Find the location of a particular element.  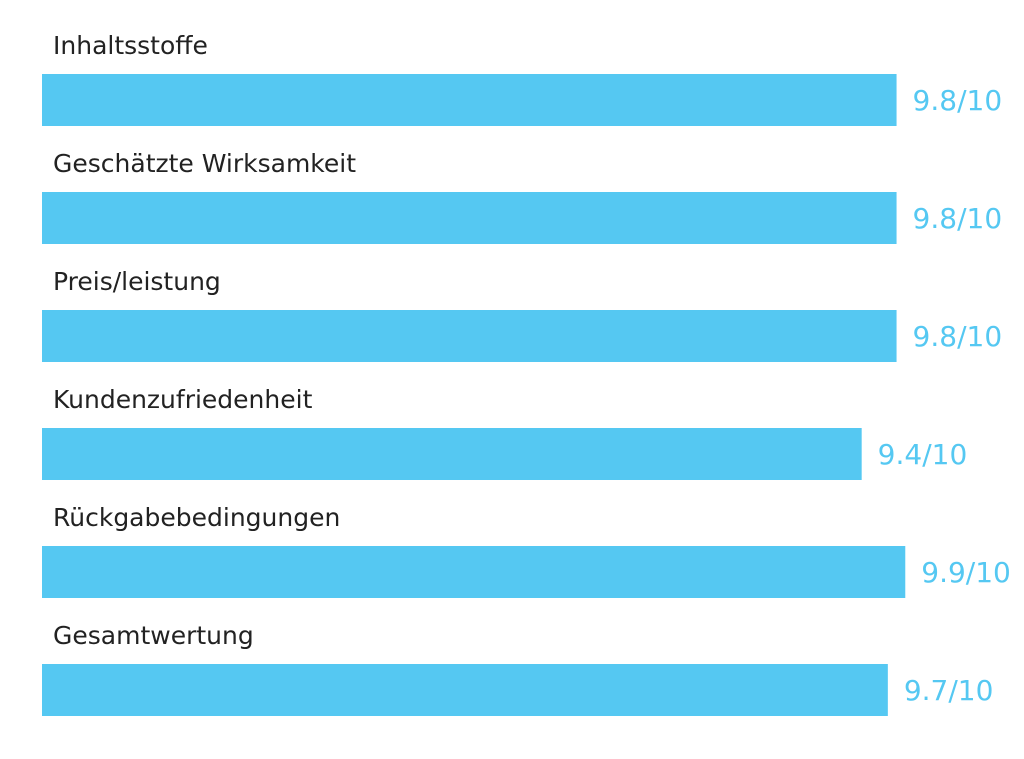

value-label: 9.4/10 is located at coordinates (923, 454).